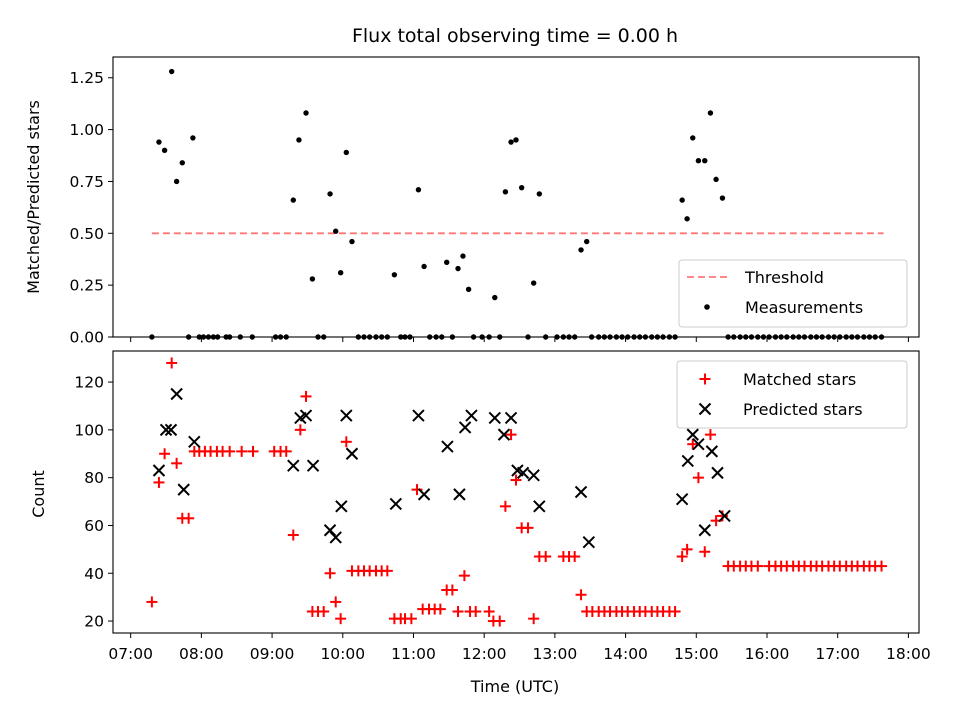 The width and height of the screenshot is (960, 720). I want to click on ratio-y-axis-label: Matched/Predicted stars, so click(33, 197).